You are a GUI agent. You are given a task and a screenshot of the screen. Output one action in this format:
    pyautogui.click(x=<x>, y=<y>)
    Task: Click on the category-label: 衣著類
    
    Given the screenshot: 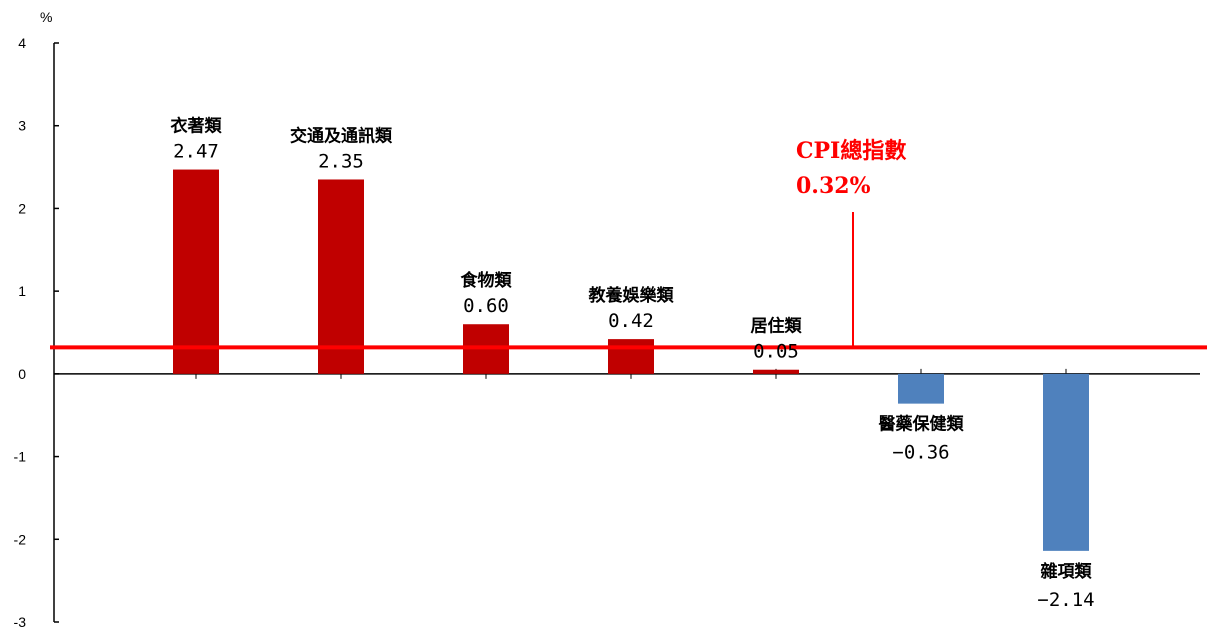 What is the action you would take?
    pyautogui.click(x=197, y=126)
    